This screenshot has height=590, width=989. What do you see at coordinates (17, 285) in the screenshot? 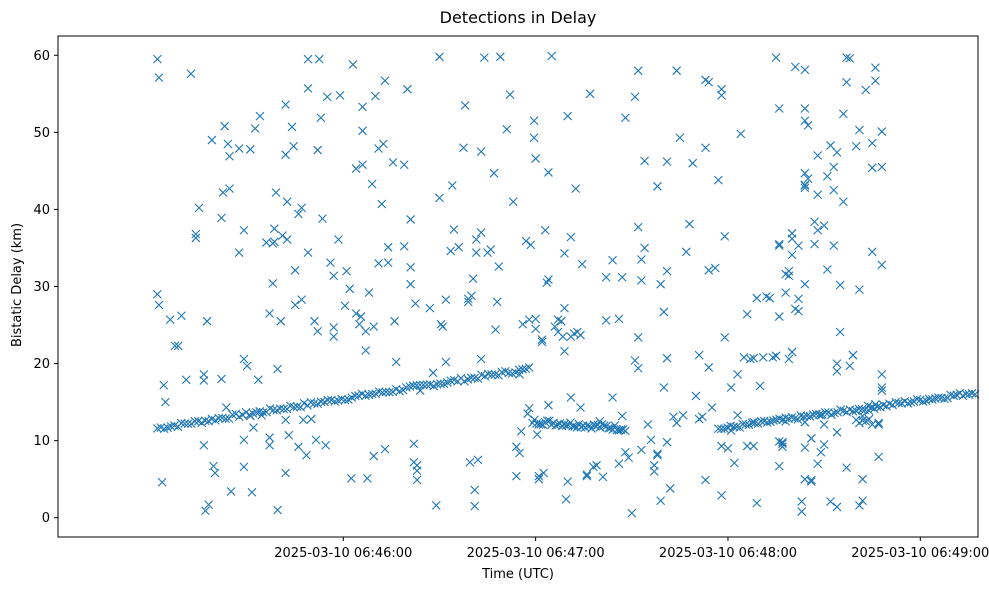
I see `y-axis-label: Bistatic Delay (km)` at bounding box center [17, 285].